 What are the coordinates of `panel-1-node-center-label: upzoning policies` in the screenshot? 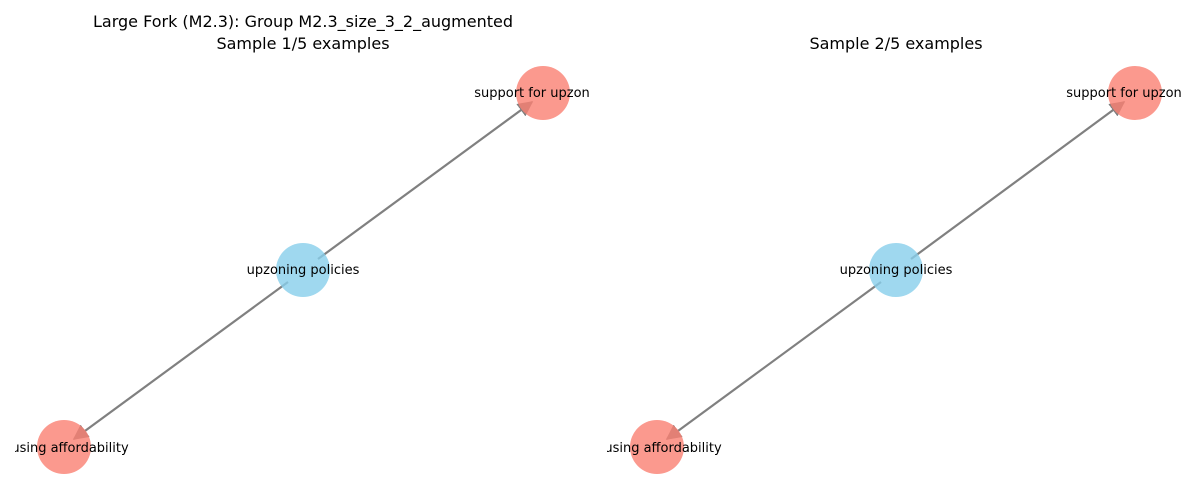 It's located at (303, 270).